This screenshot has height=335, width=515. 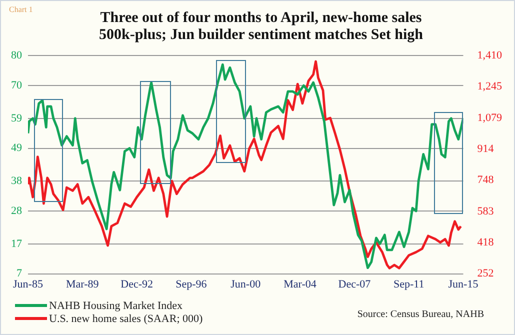 What do you see at coordinates (463, 284) in the screenshot?
I see `x-tick-label: Jun-15` at bounding box center [463, 284].